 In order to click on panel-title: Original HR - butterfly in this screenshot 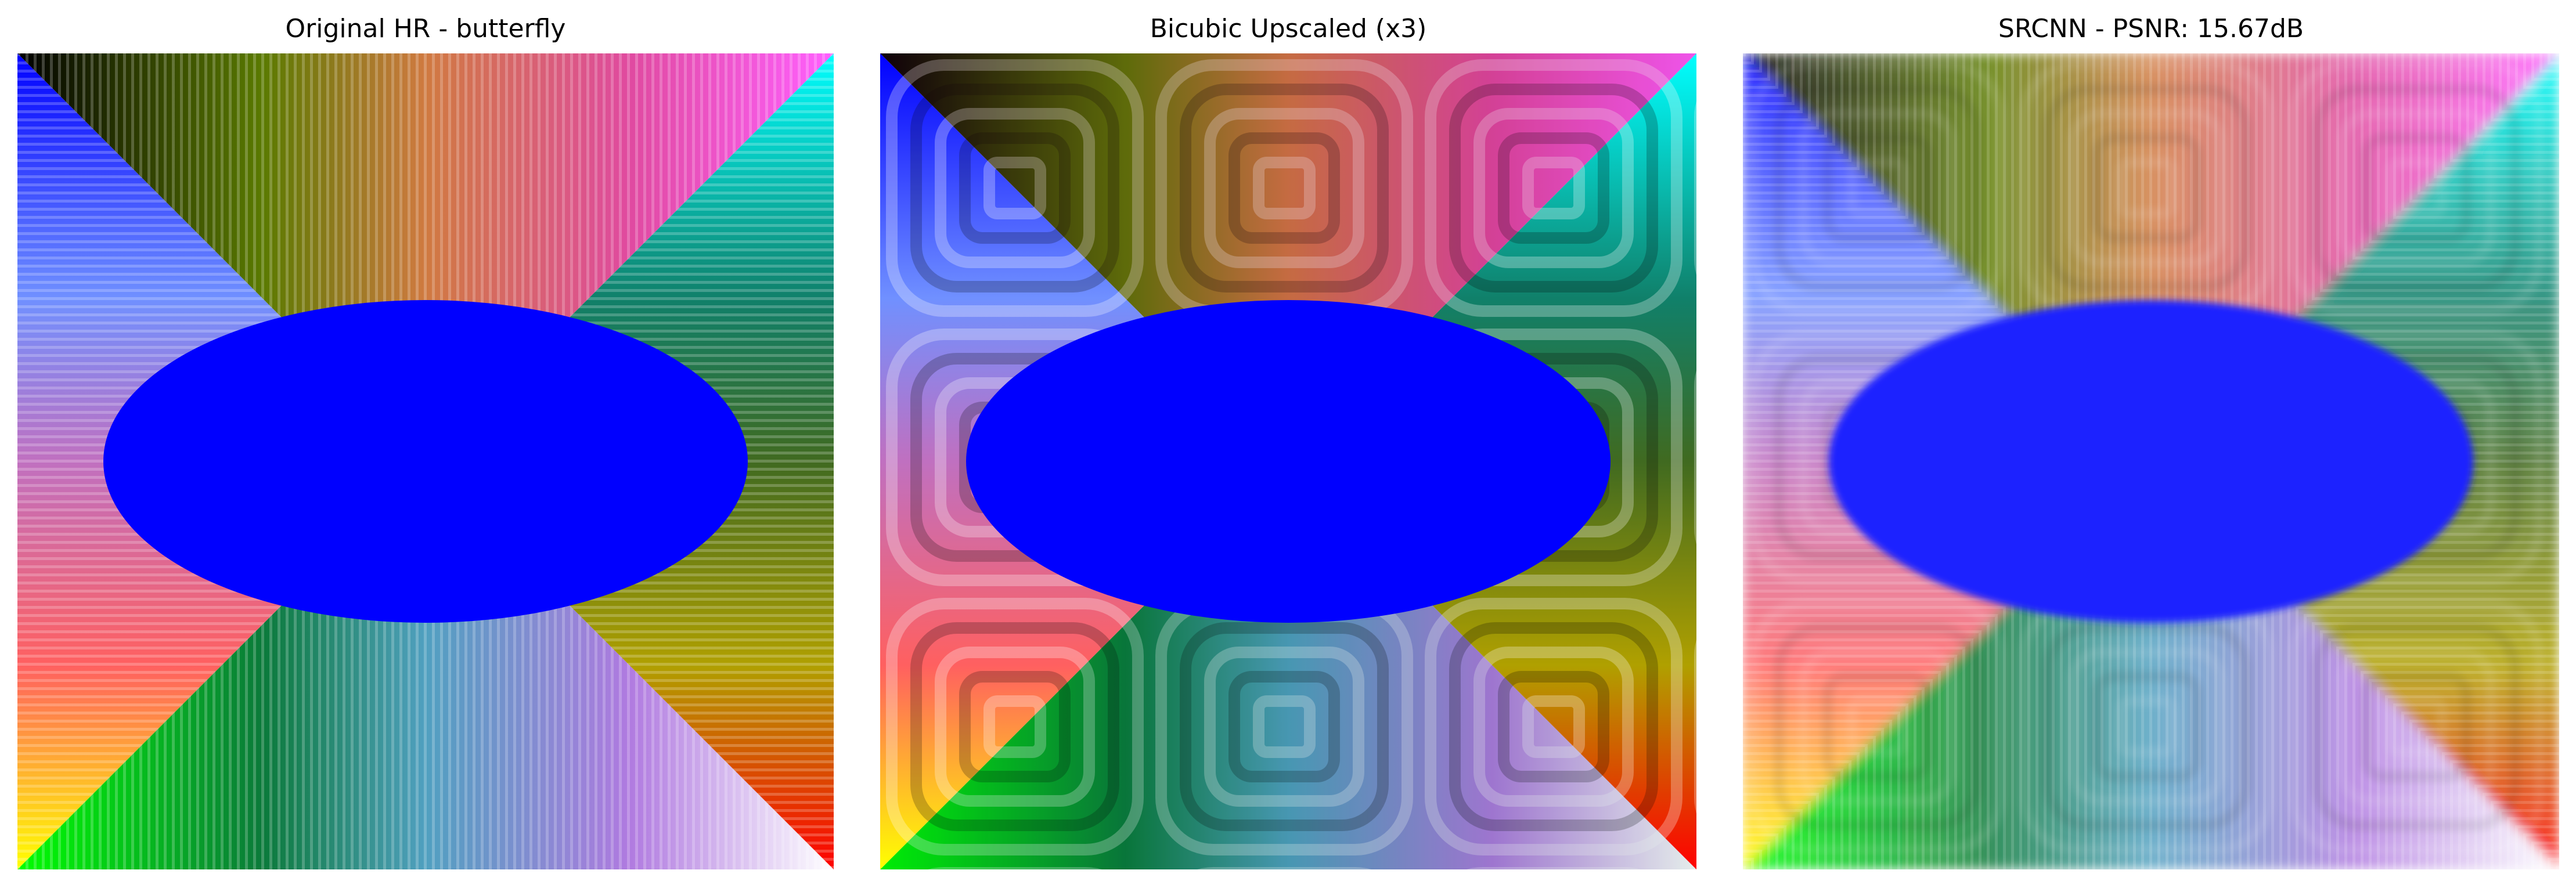, I will do `click(425, 29)`.